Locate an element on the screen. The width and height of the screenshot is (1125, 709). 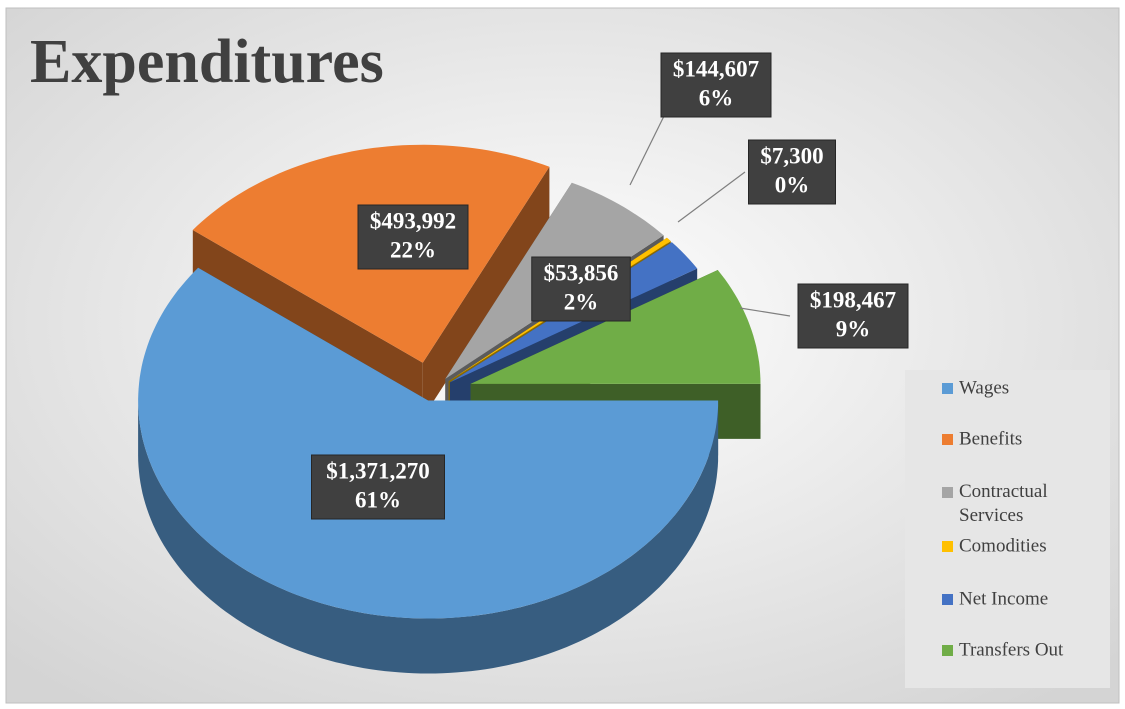
data-label: $144,607 is located at coordinates (716, 68).